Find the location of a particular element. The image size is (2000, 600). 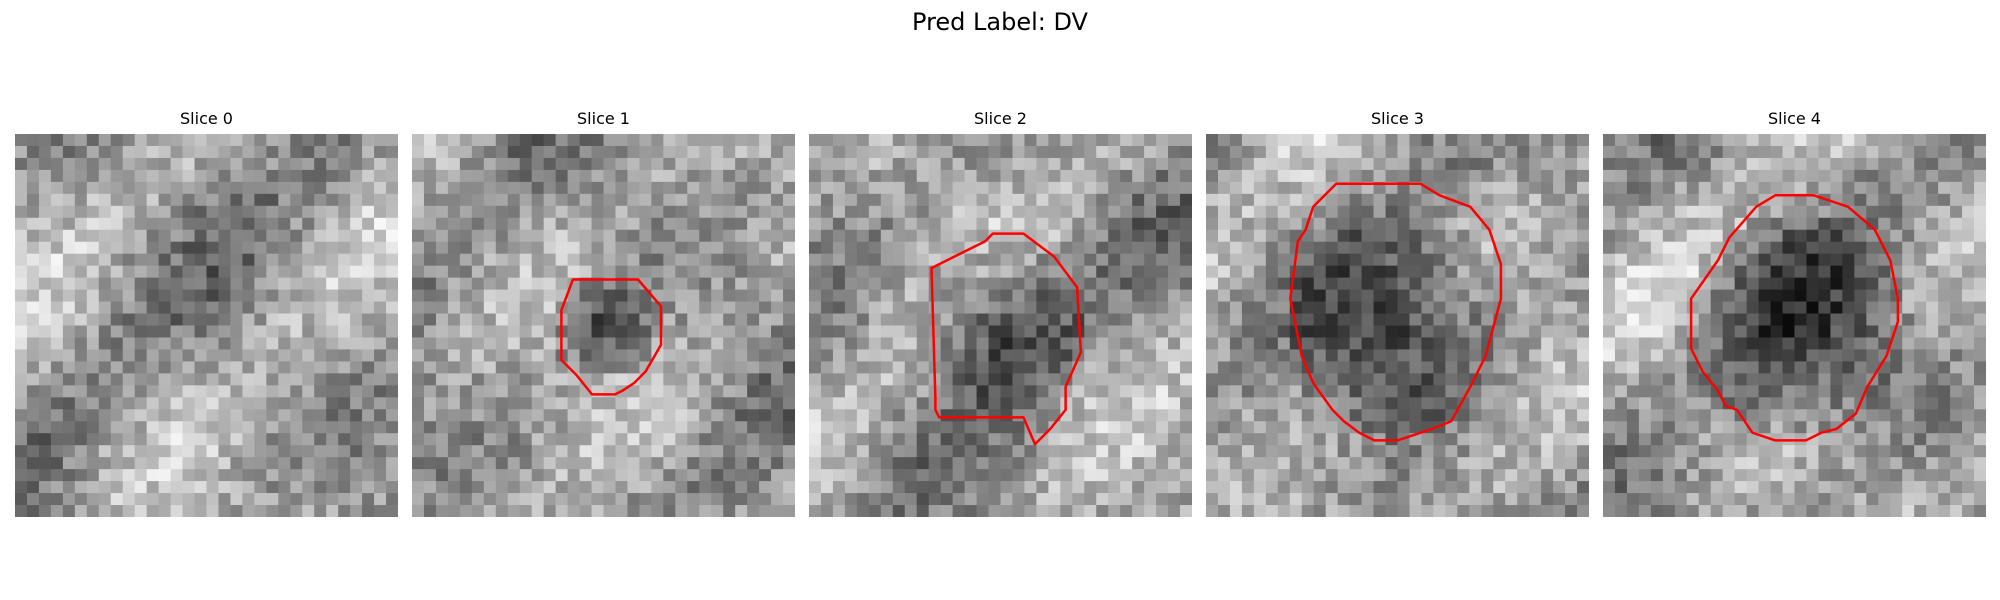

slice-panel-3: Slice 3 is located at coordinates (1397, 313).